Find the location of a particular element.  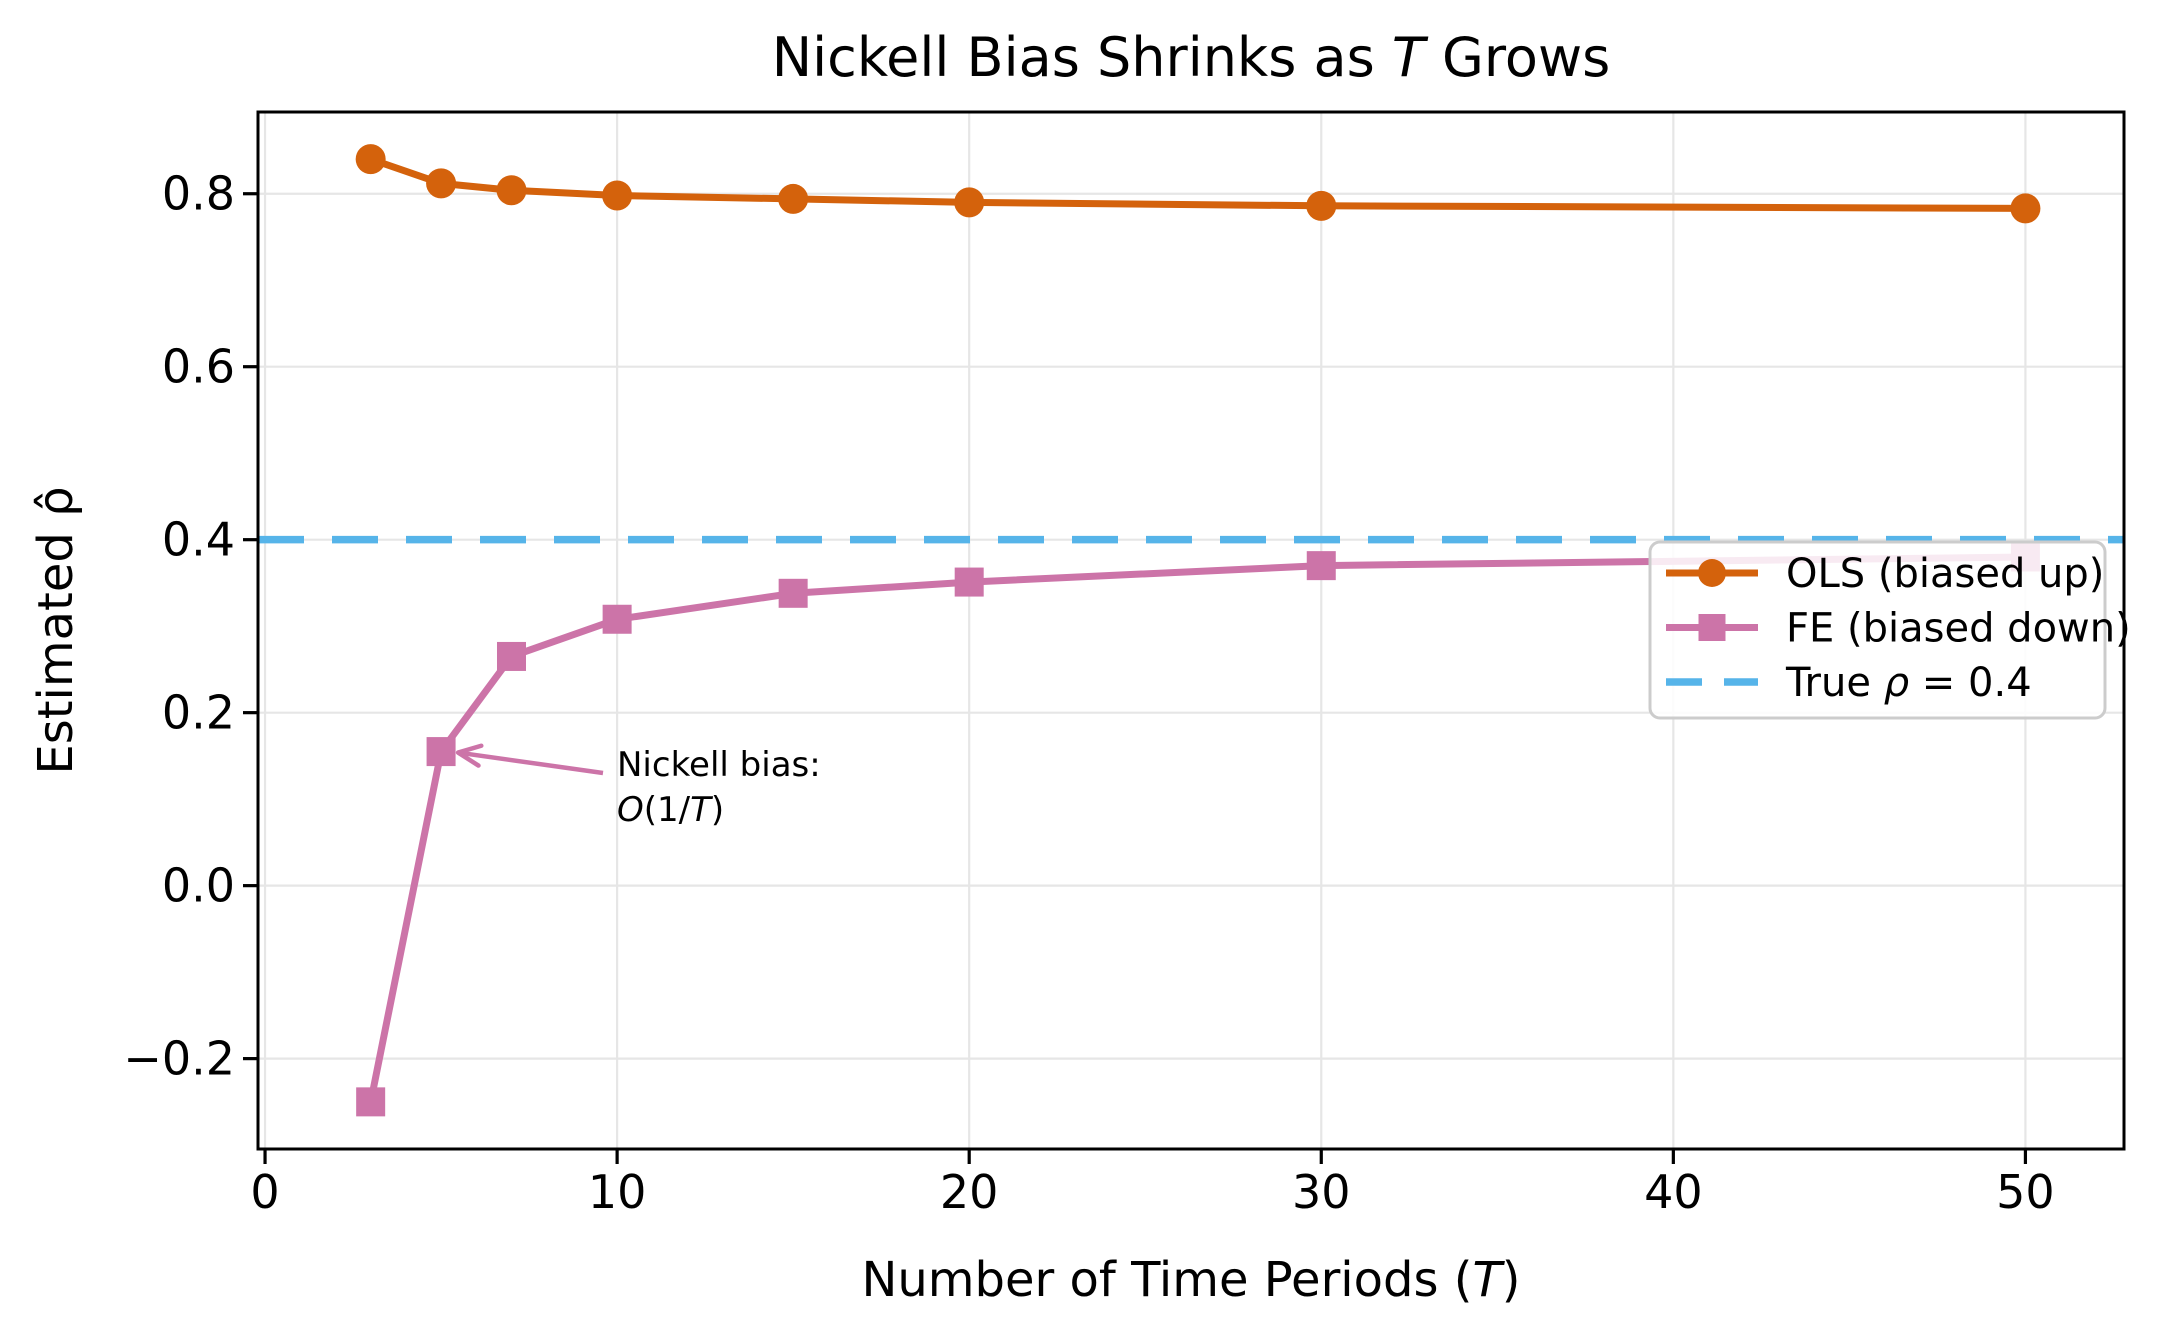

chart-title: Nickell Bias Shrinks as T Grows is located at coordinates (1191, 57).